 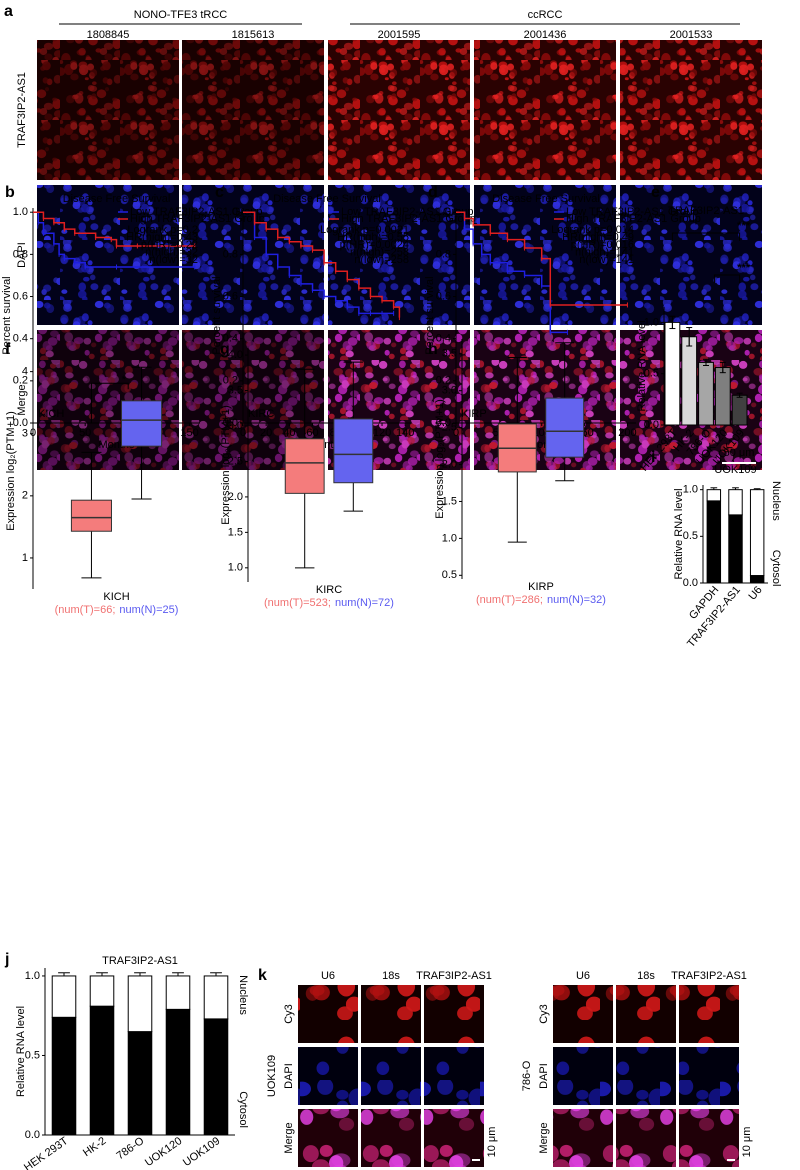 I want to click on stat-label: Logrank p=0.0021, so click(x=364, y=230).